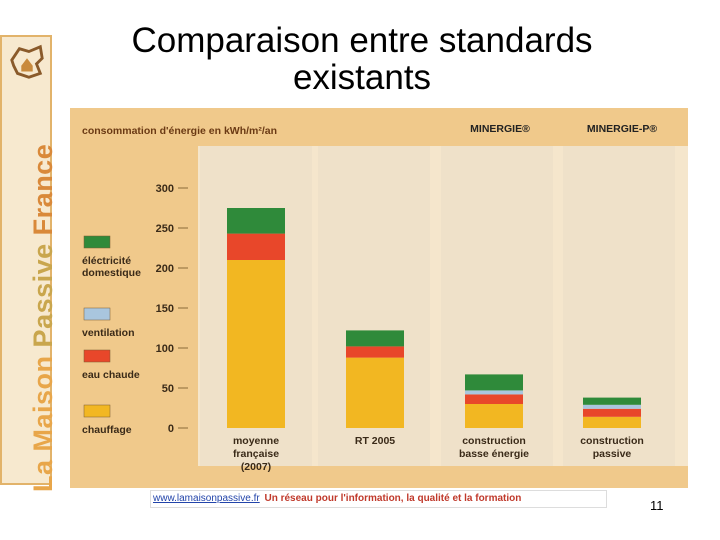 This screenshot has width=720, height=540. What do you see at coordinates (362, 40) in the screenshot?
I see `slide-title-line1: Comparaison entre standards` at bounding box center [362, 40].